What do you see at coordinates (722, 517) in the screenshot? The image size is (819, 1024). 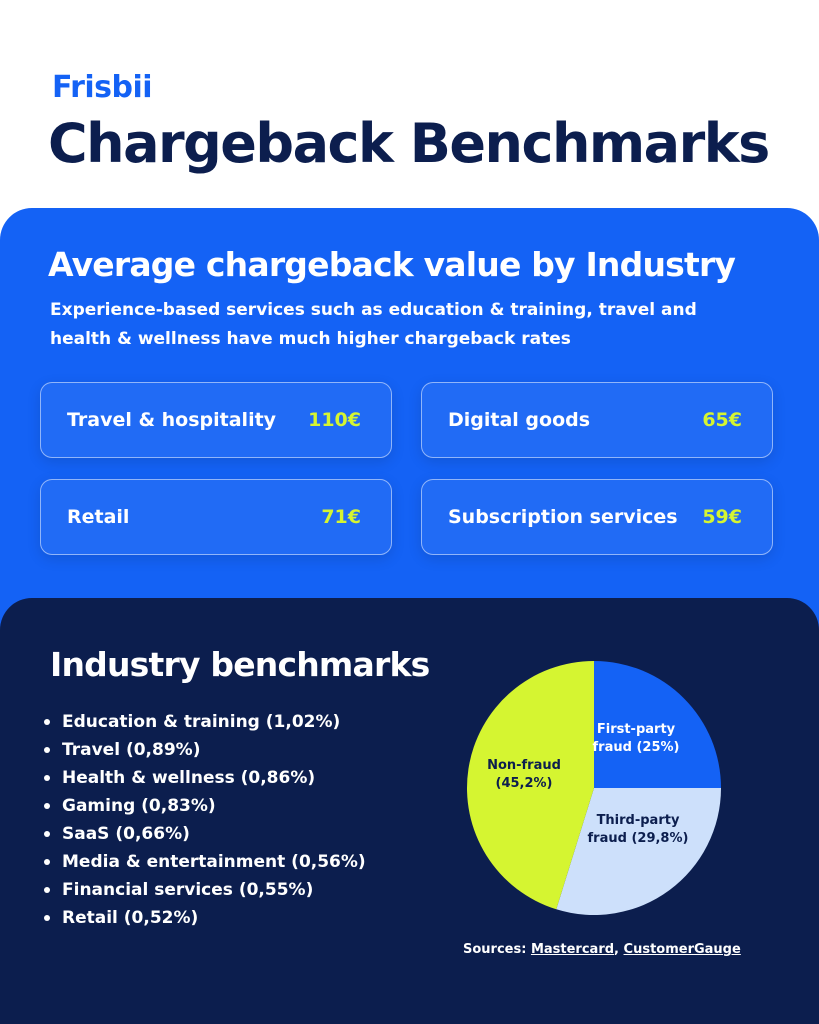 I see `industry-card-value: 59€` at bounding box center [722, 517].